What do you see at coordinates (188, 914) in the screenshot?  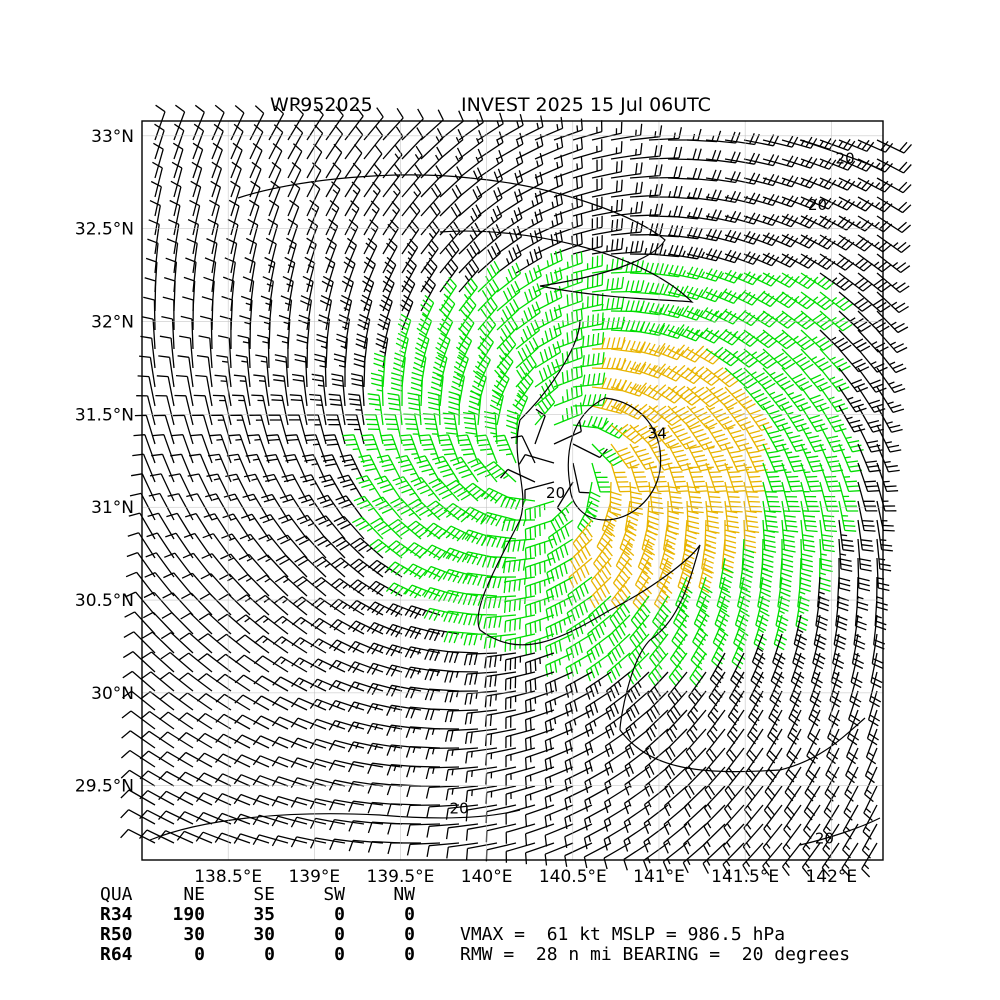 I see `table-cell: 190` at bounding box center [188, 914].